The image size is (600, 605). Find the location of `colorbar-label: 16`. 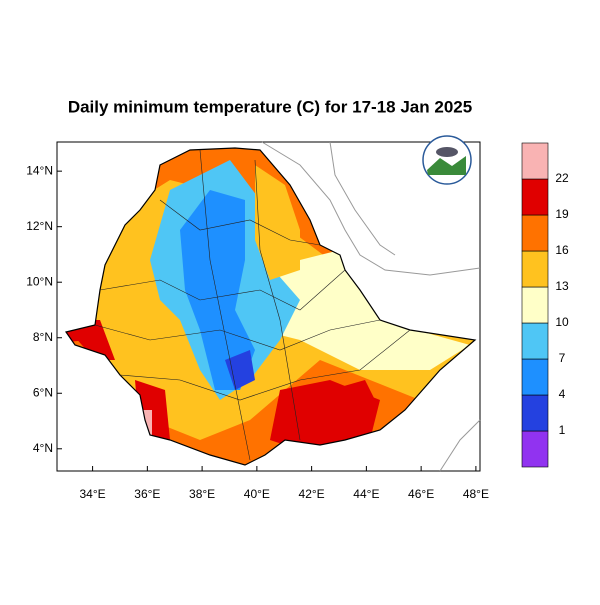

colorbar-label: 16 is located at coordinates (562, 250).